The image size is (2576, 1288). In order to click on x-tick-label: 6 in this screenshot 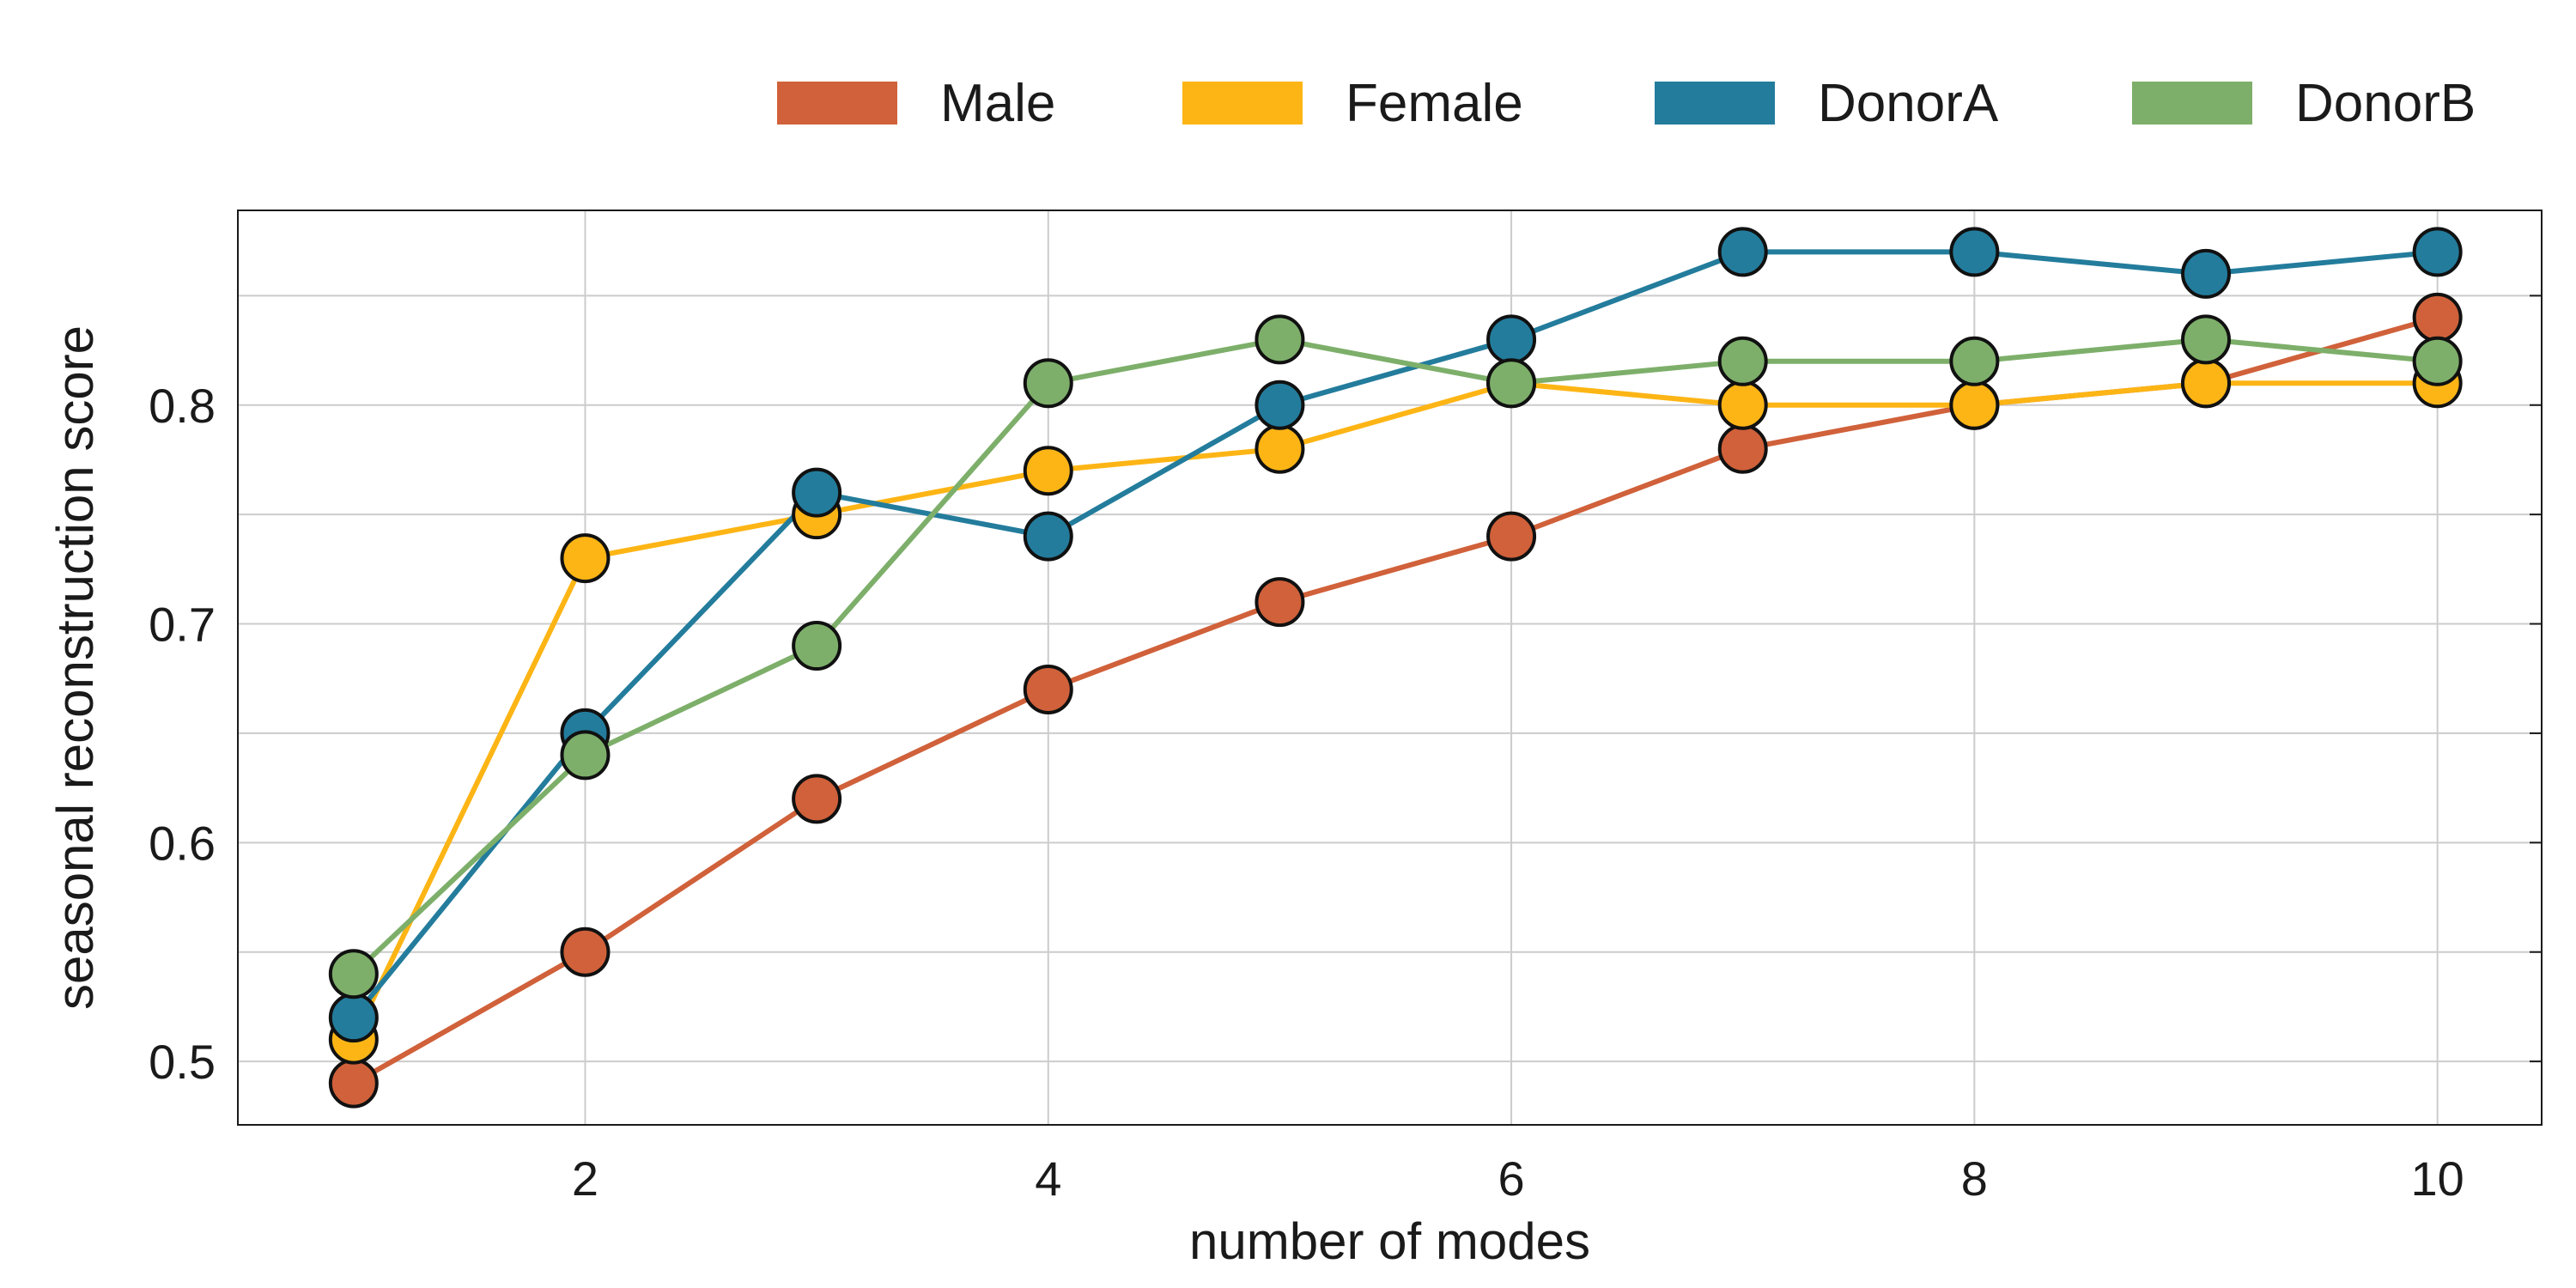, I will do `click(1511, 1178)`.